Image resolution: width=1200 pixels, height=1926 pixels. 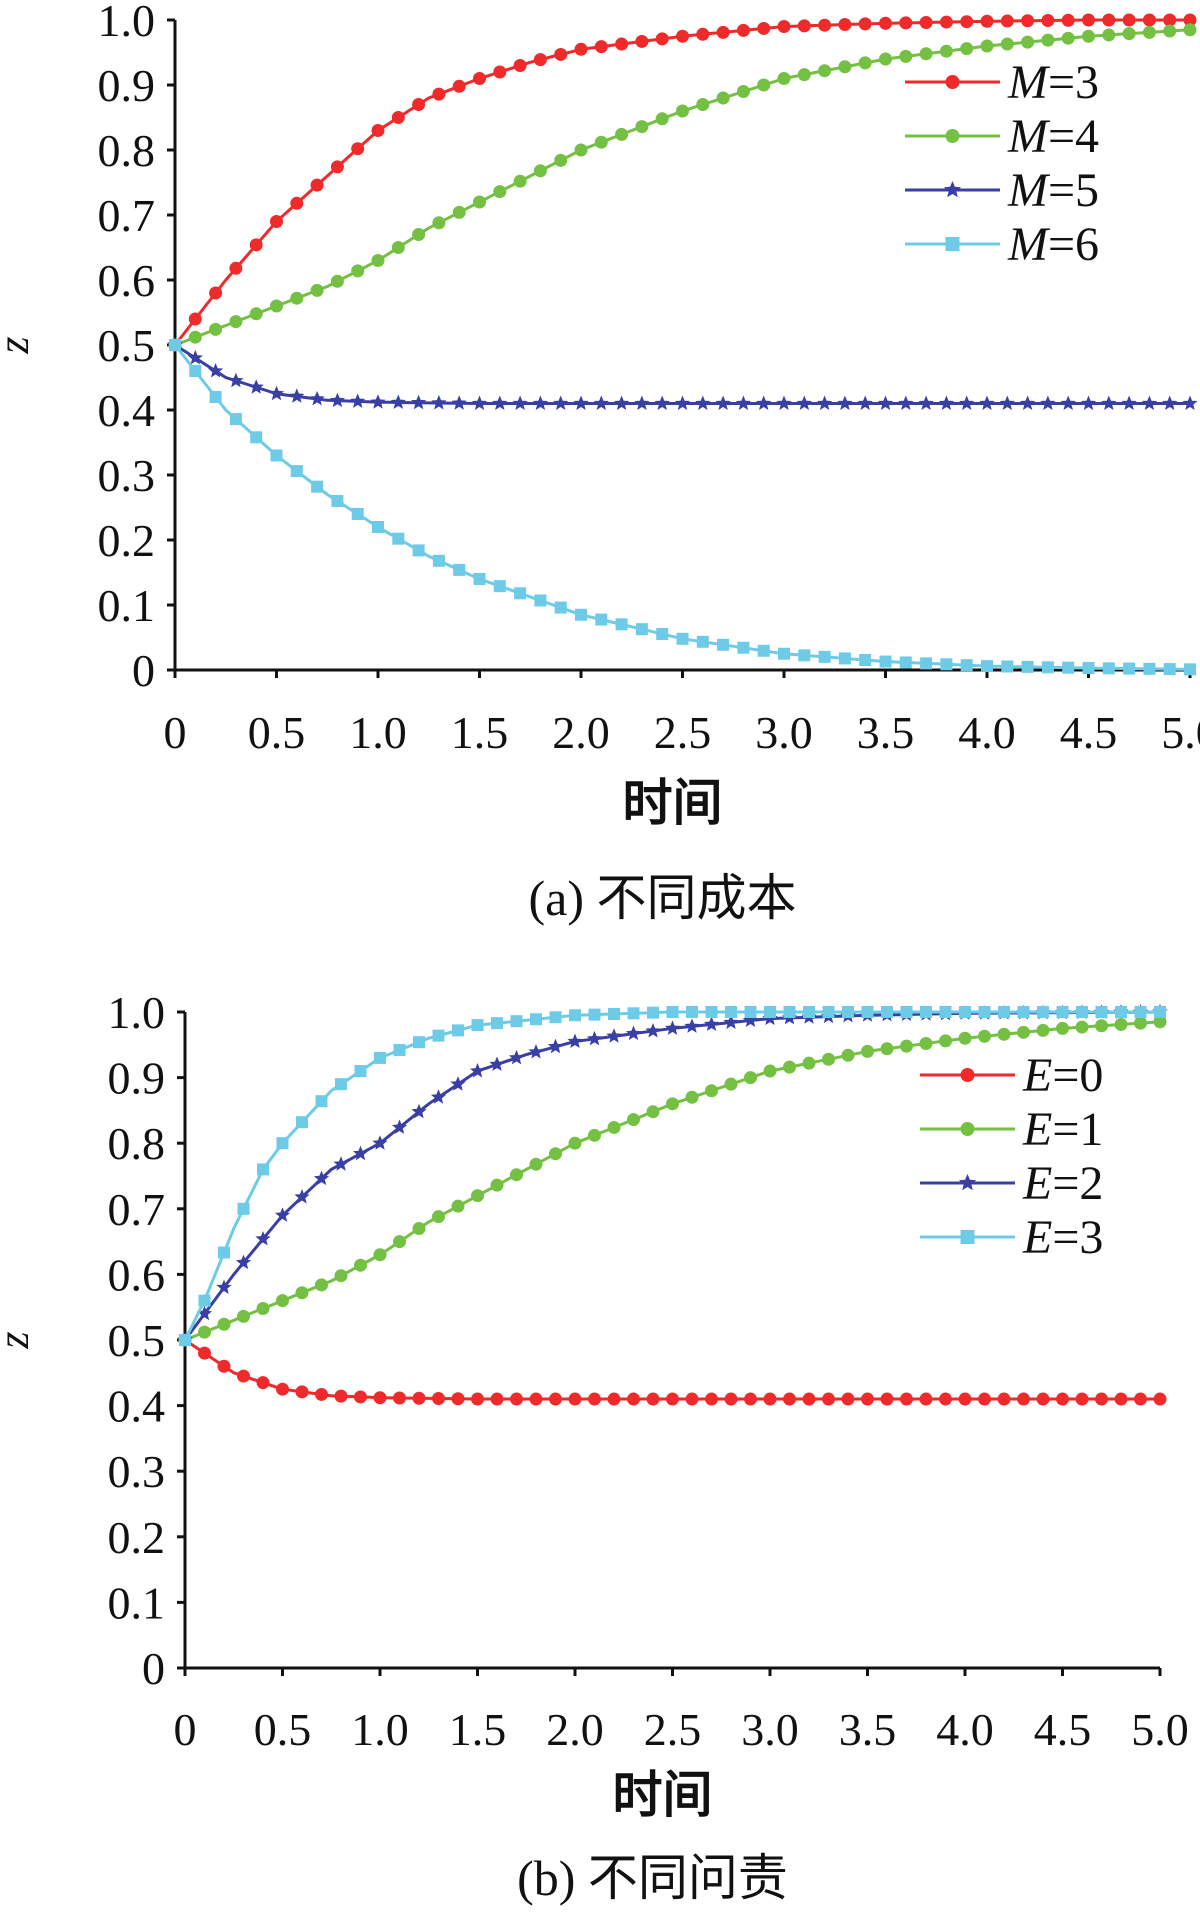 I want to click on x-tick-label: 4.5, so click(x=1089, y=732).